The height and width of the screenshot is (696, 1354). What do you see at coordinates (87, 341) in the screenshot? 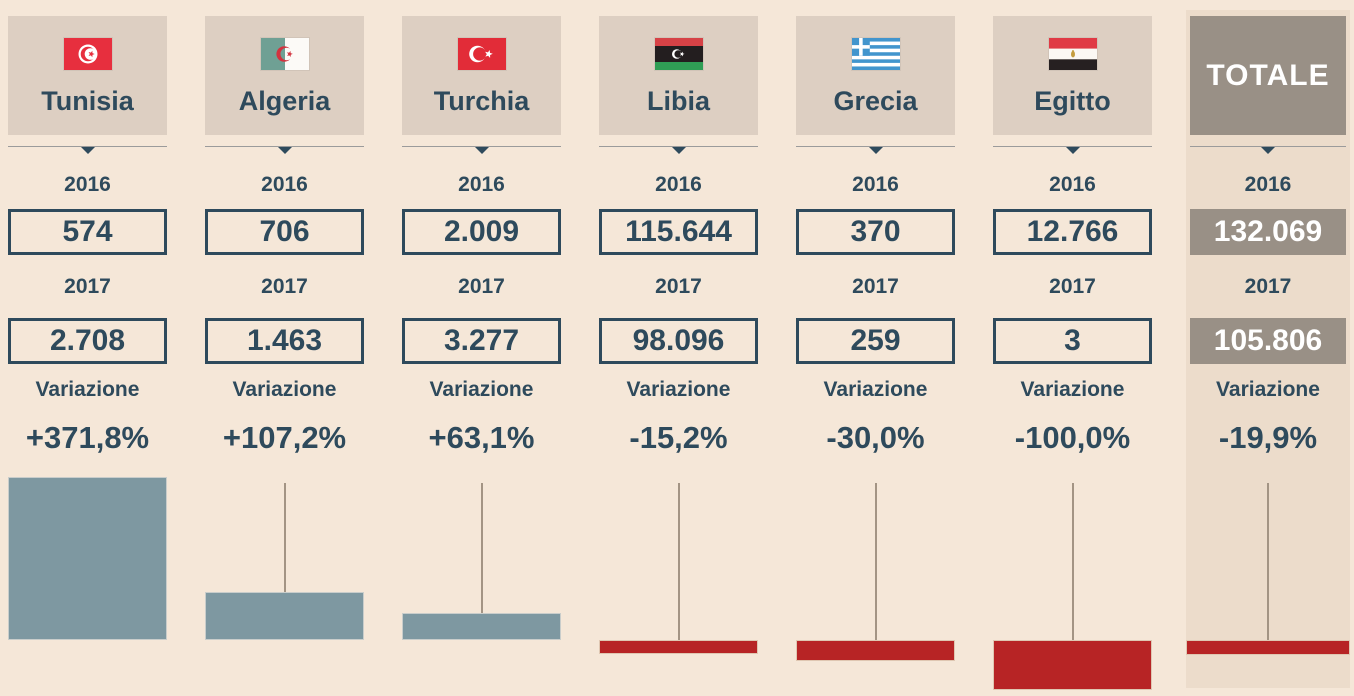
I see `value-2017: 2.708` at bounding box center [87, 341].